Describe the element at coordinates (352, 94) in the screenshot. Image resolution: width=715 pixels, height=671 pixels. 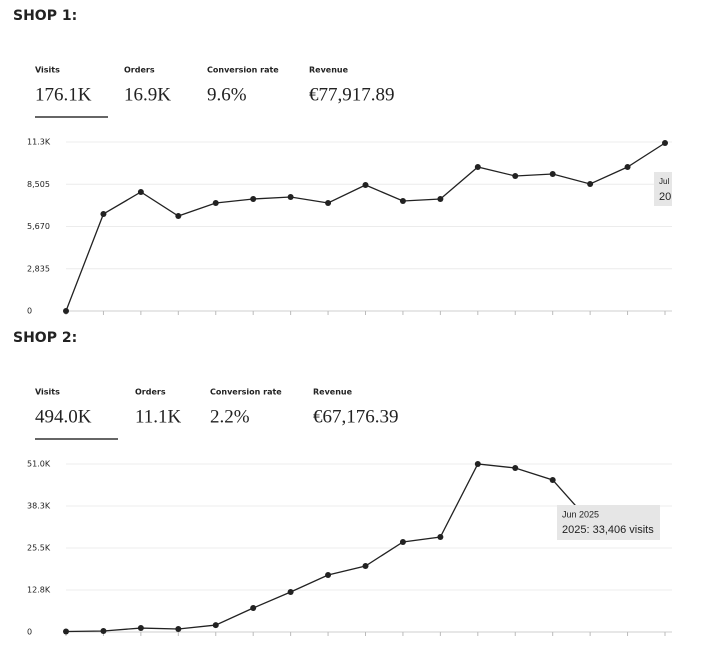
I see `metric-value: €77,917.89` at that location.